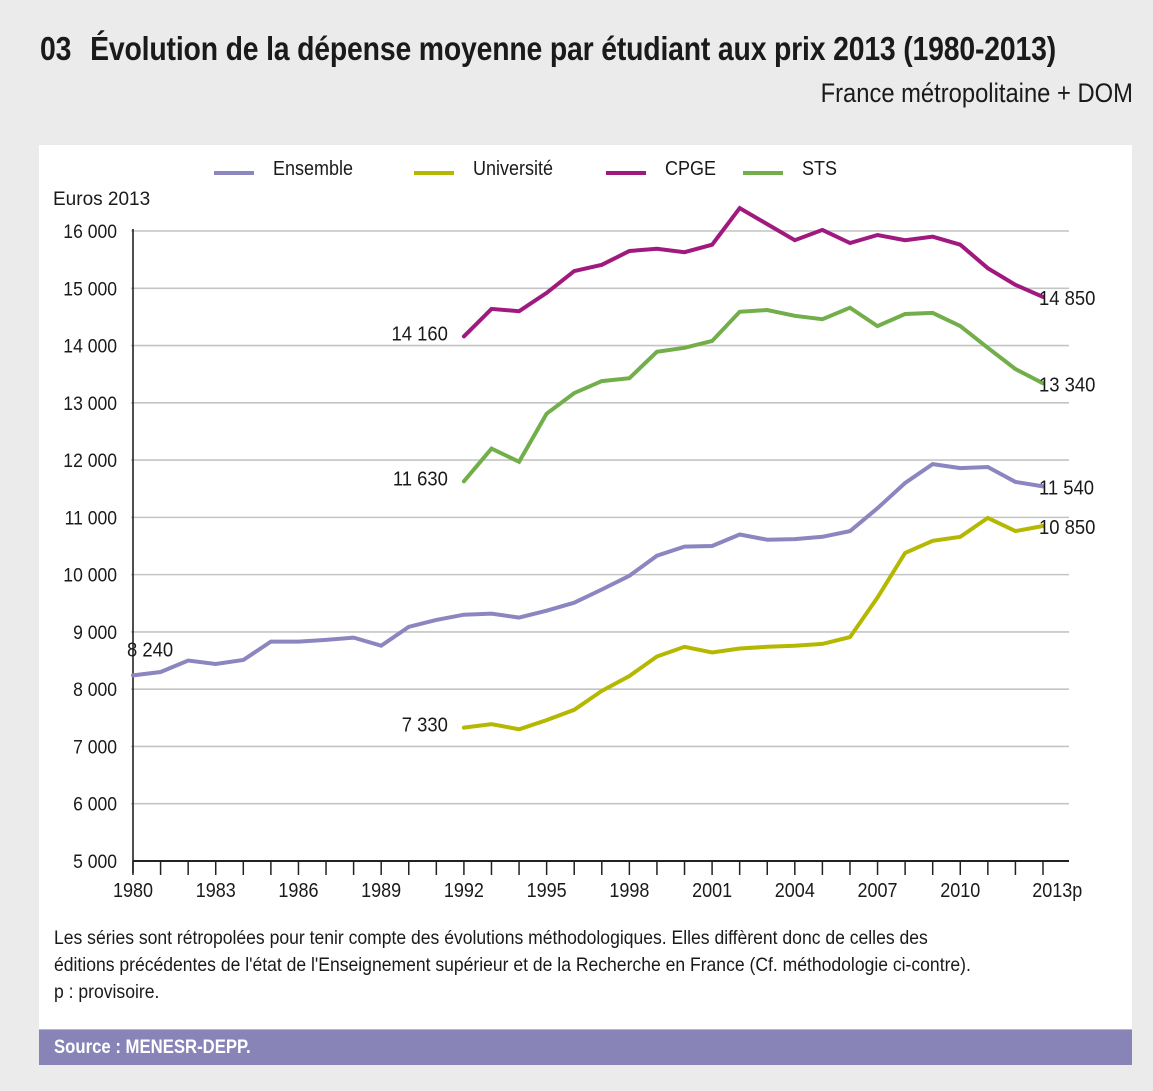  What do you see at coordinates (464, 891) in the screenshot?
I see `x-tick-label: 1992` at bounding box center [464, 891].